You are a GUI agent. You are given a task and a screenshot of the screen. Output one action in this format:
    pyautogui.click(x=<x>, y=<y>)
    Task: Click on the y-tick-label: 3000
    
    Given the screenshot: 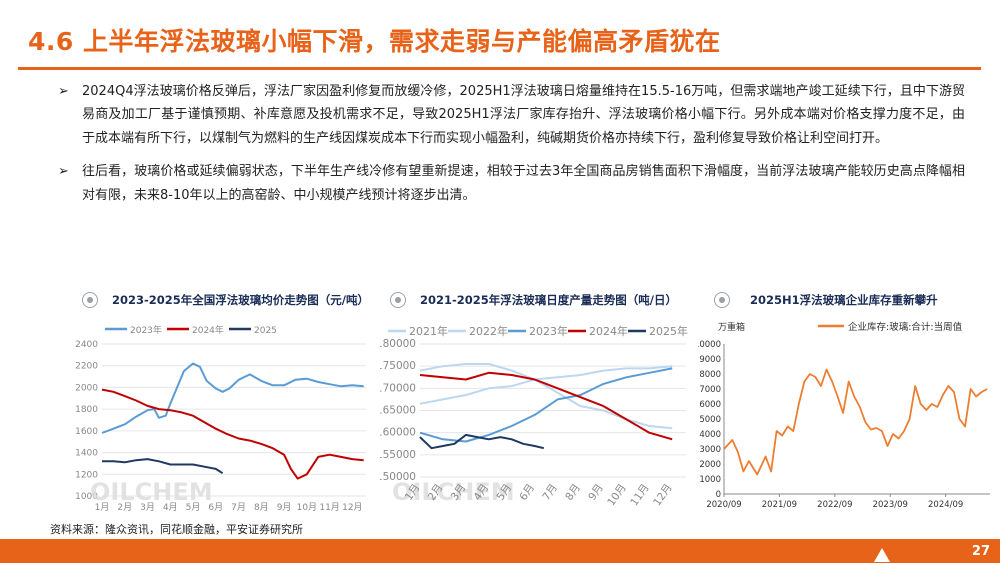 What is the action you would take?
    pyautogui.click(x=710, y=450)
    